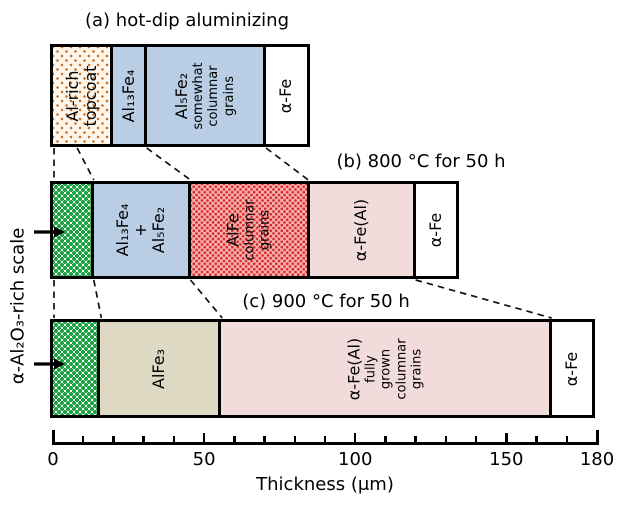  I want to click on segment-label-main: Al₅Fe₂, so click(181, 95).